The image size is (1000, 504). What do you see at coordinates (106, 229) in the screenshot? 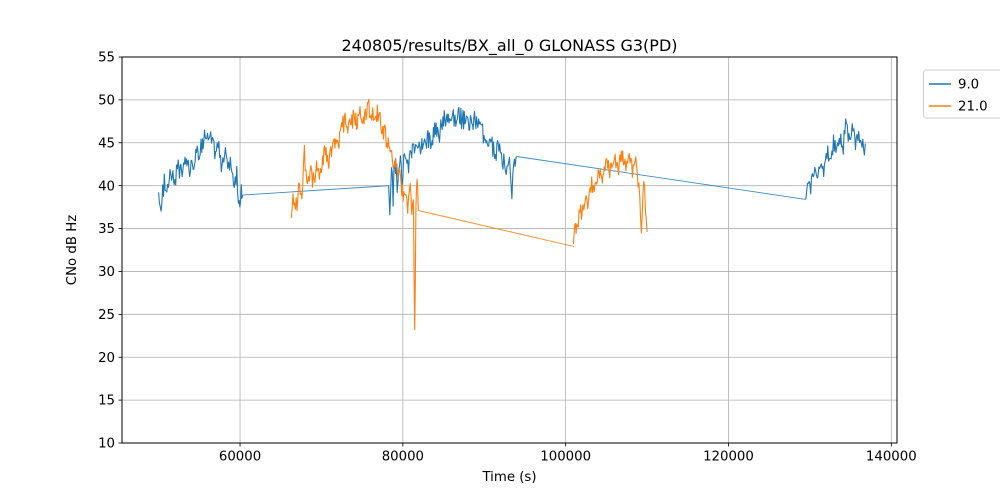
I see `y-tick-label: 35` at bounding box center [106, 229].